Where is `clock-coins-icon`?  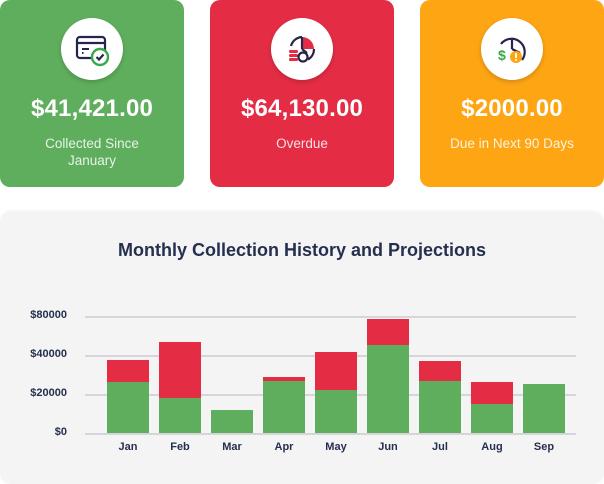
clock-coins-icon is located at coordinates (302, 49).